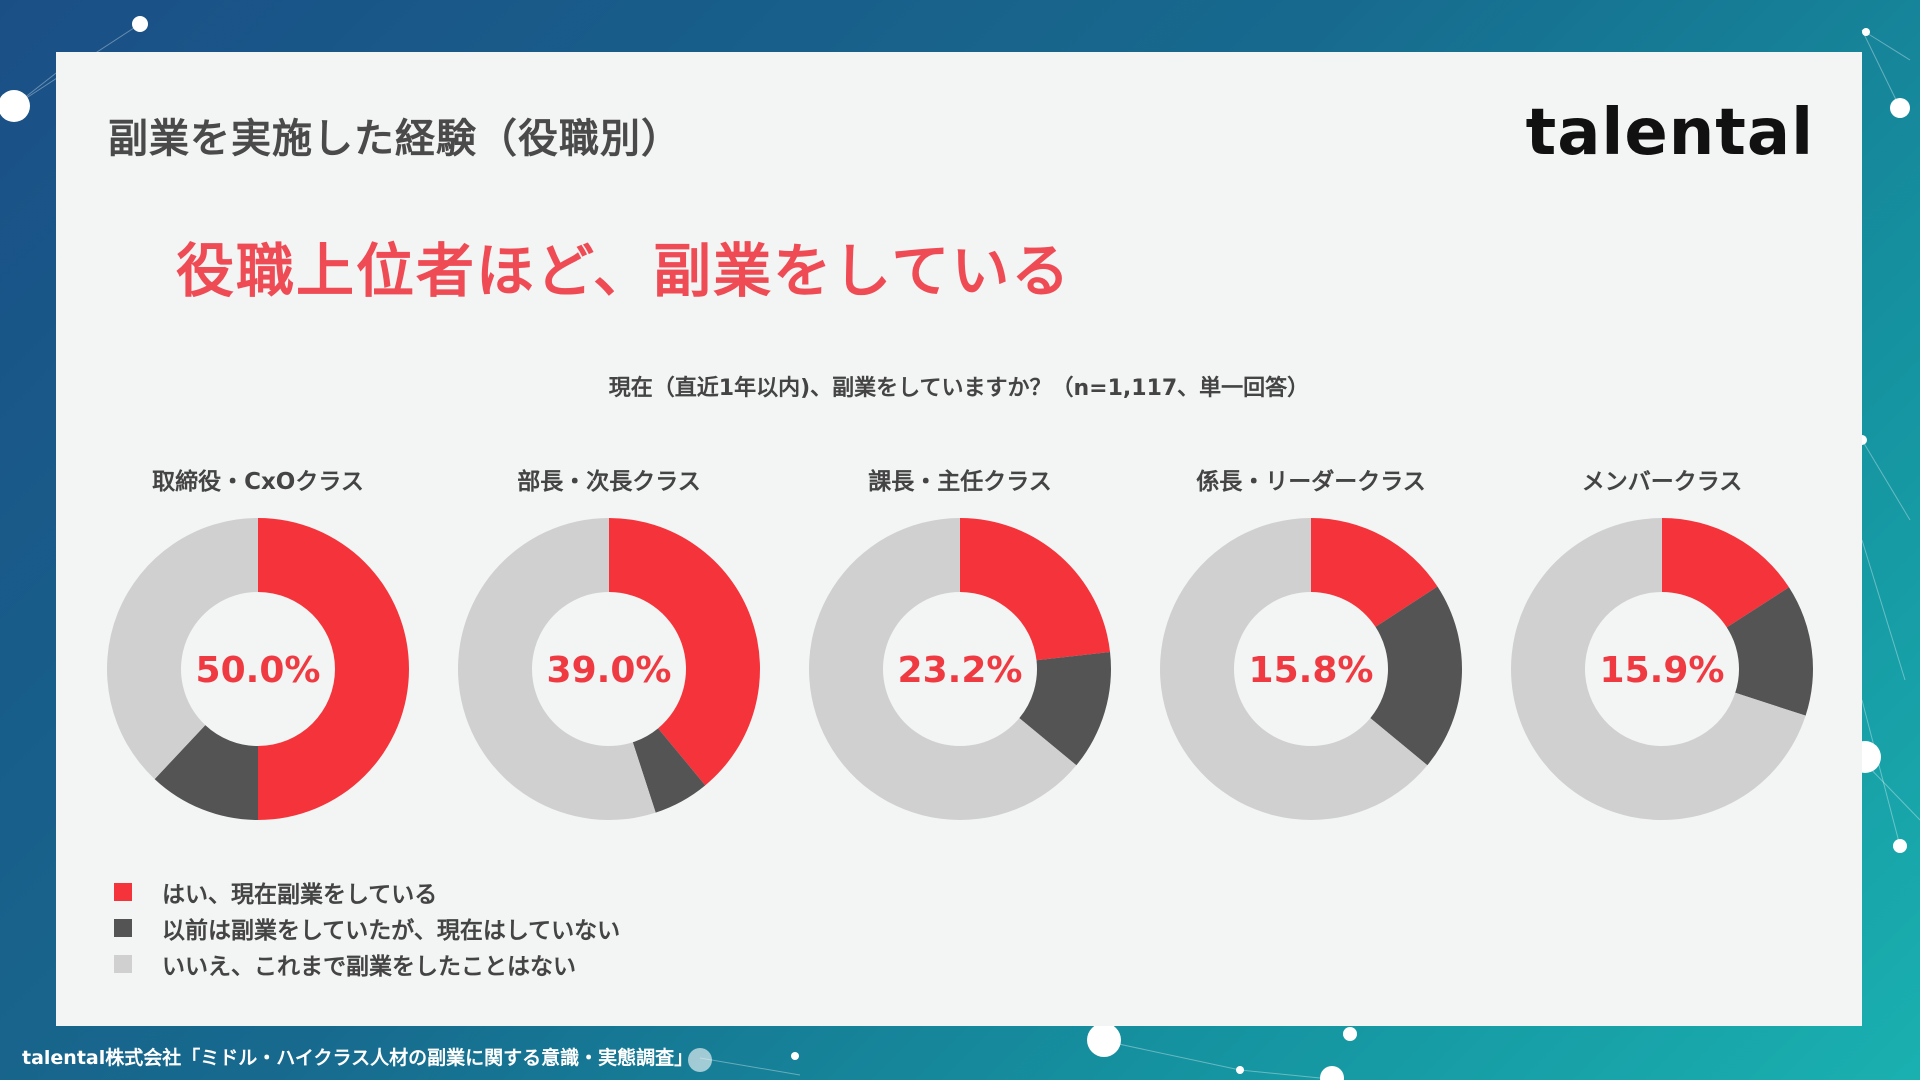 The width and height of the screenshot is (1920, 1080). I want to click on donut-chart-1: 取締役・CxOクラス 50.0%, so click(257, 644).